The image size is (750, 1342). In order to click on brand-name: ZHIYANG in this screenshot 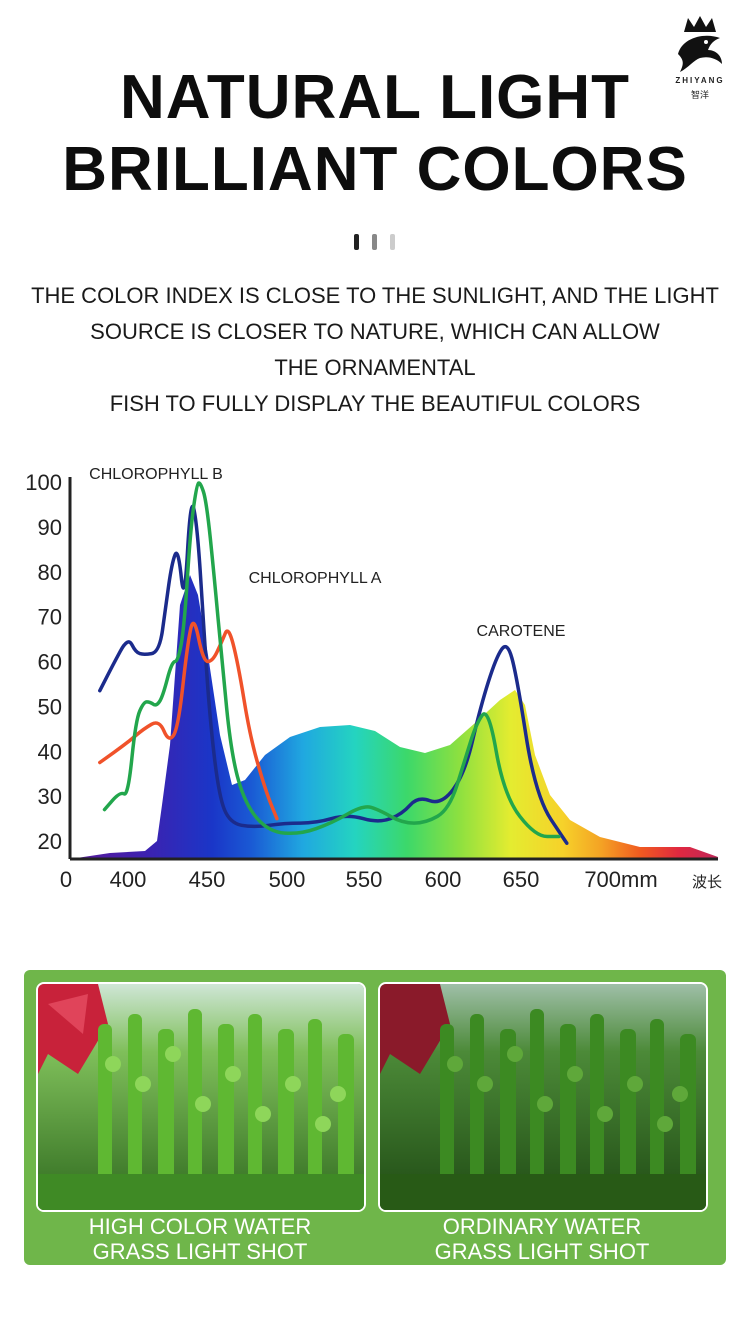, I will do `click(700, 80)`.